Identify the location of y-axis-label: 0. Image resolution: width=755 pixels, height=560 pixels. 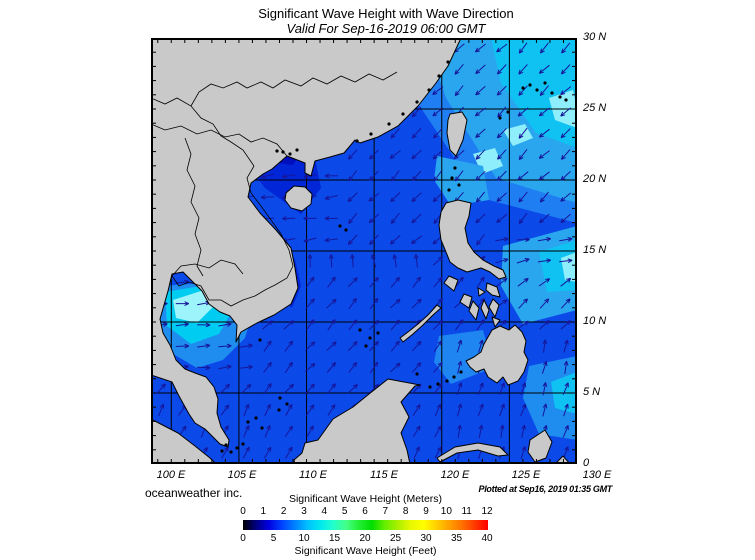
(586, 463).